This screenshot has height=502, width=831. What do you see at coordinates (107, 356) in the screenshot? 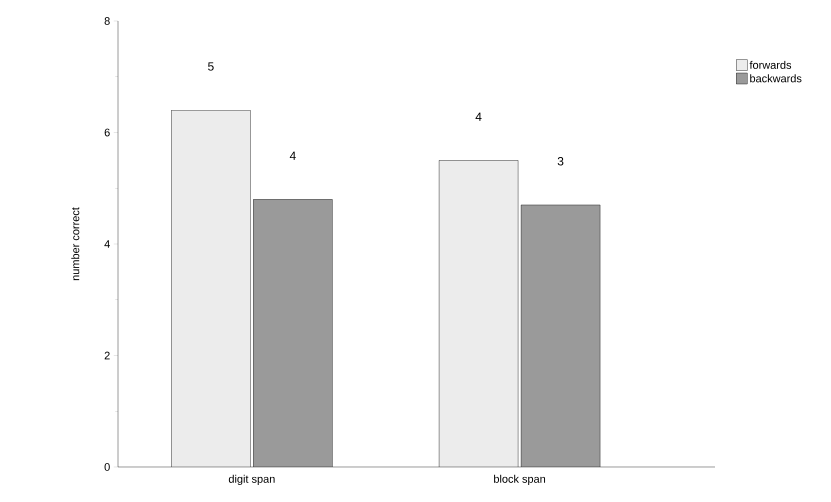
I see `y-tick-label: 2` at bounding box center [107, 356].